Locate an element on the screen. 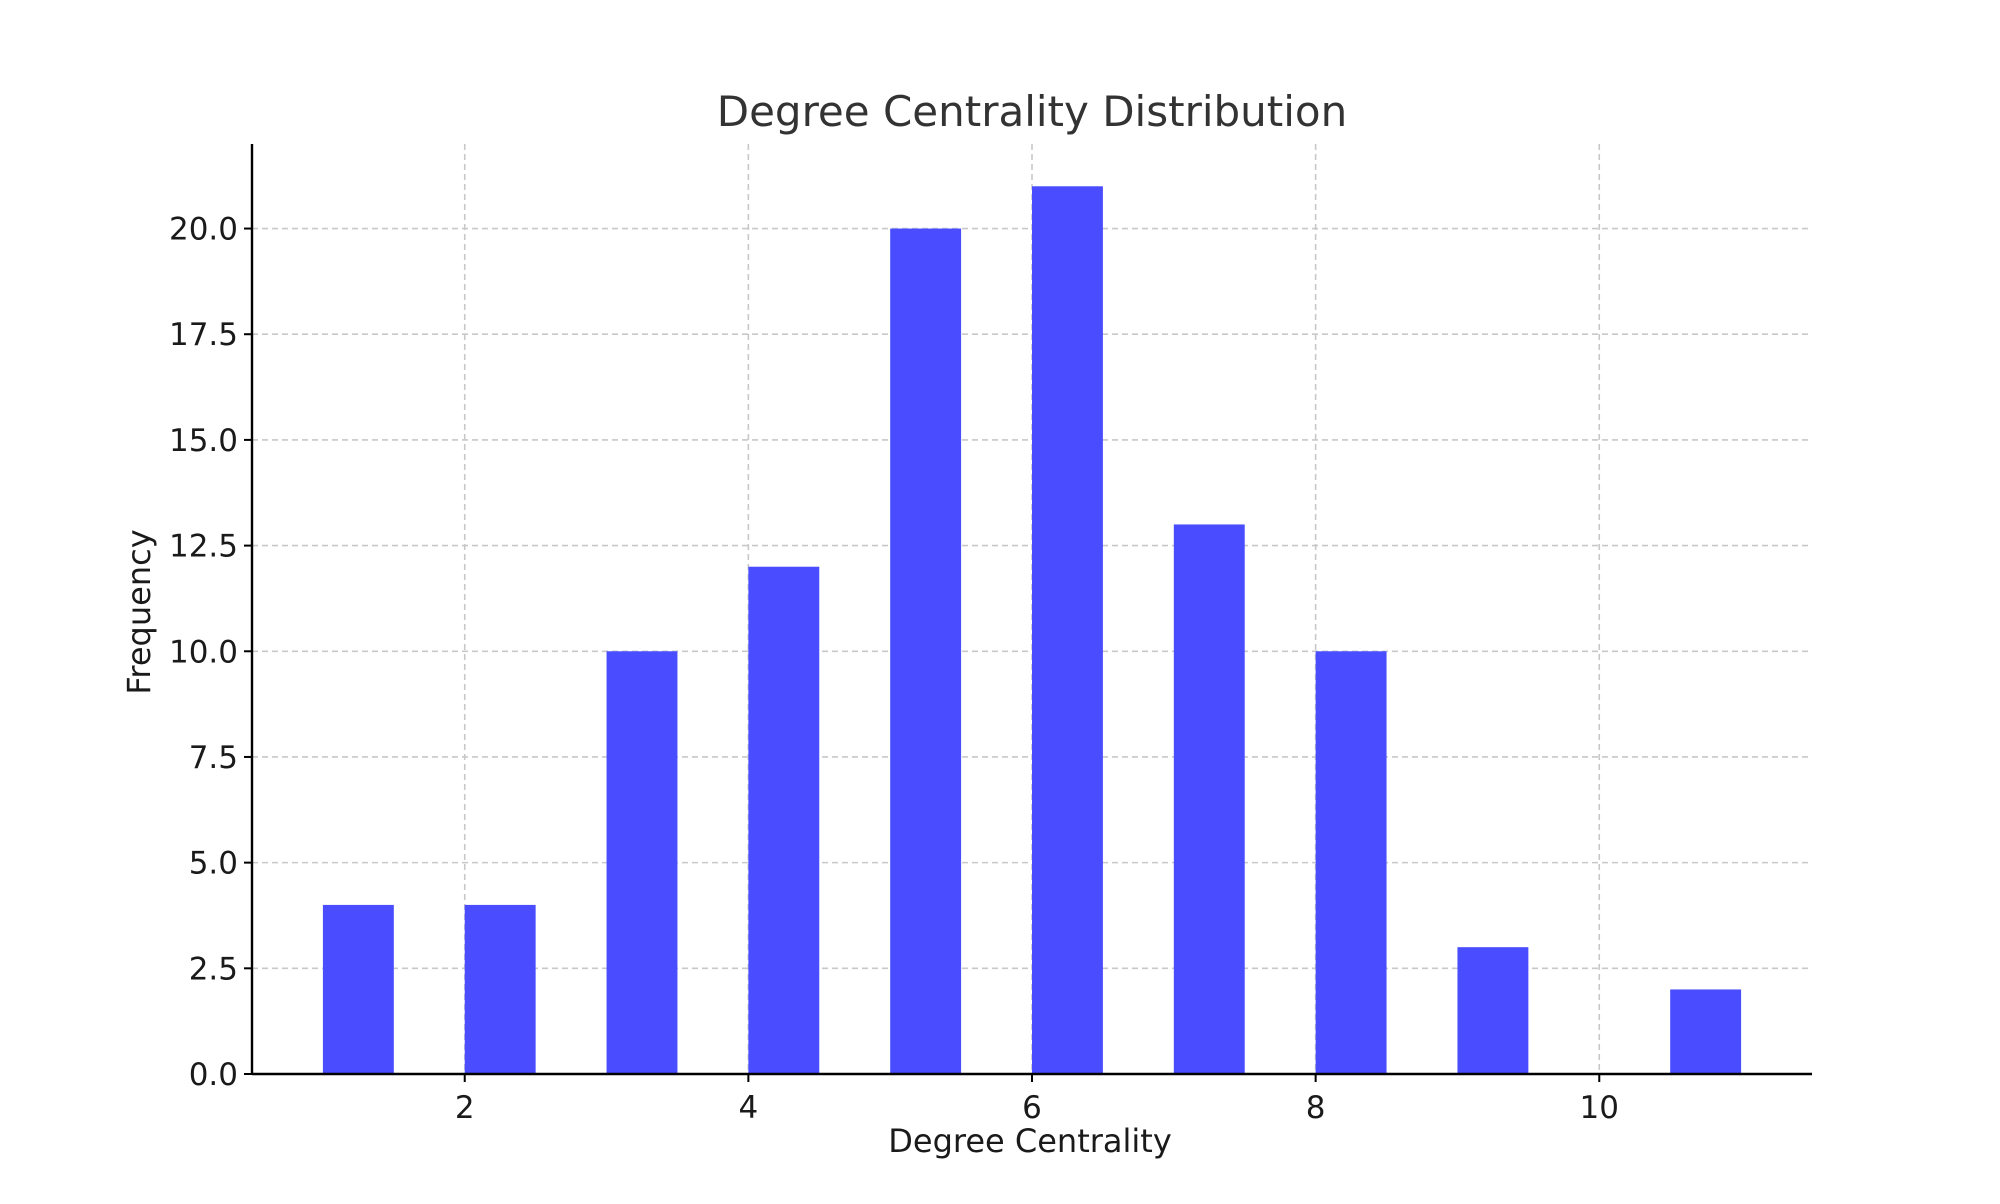 The height and width of the screenshot is (1204, 2000). x-tick-label: 10 is located at coordinates (1599, 1108).